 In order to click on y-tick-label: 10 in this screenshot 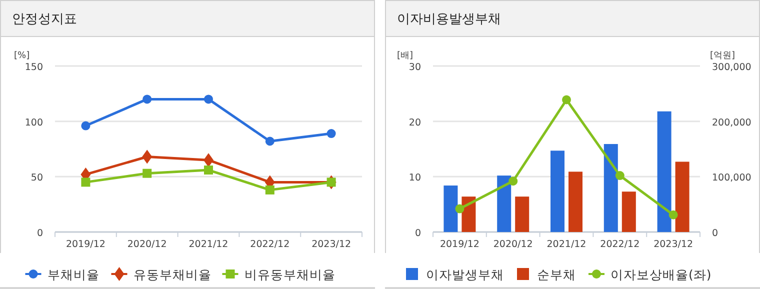, I will do `click(414, 178)`.